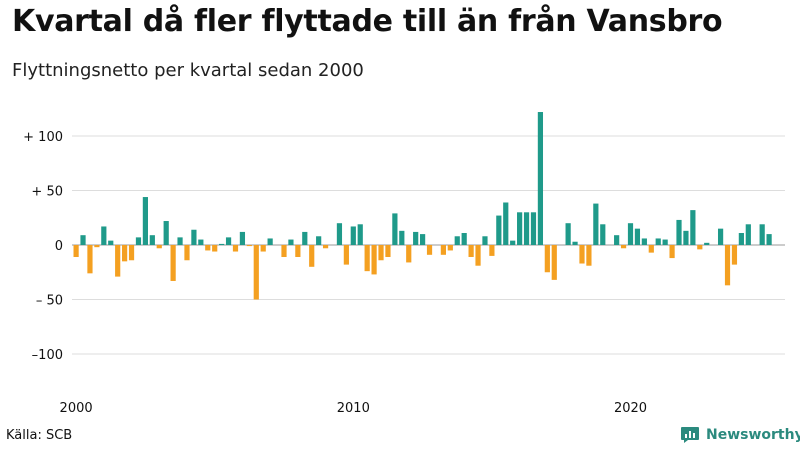 Image resolution: width=800 pixels, height=450 pixels. I want to click on y-tick-label: –100, so click(47, 355).